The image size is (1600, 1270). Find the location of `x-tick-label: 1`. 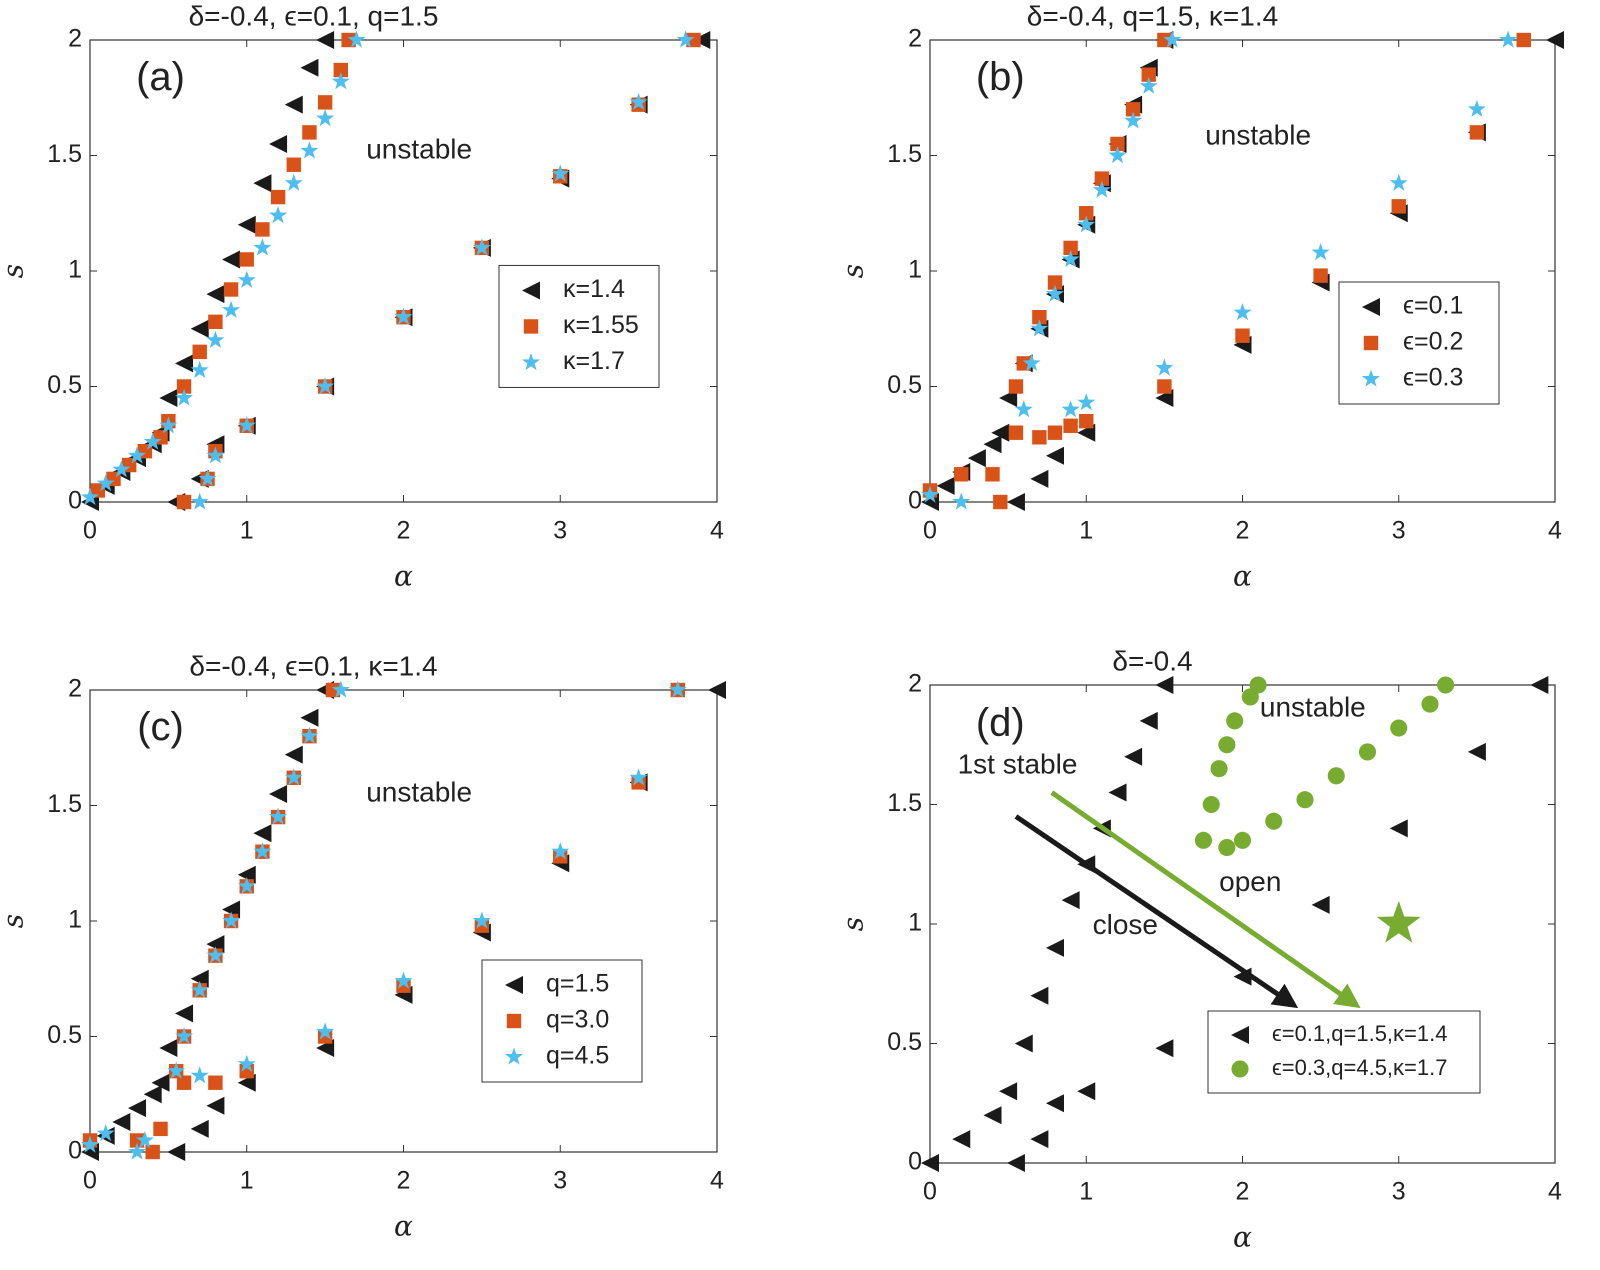

x-tick-label: 1 is located at coordinates (247, 531).